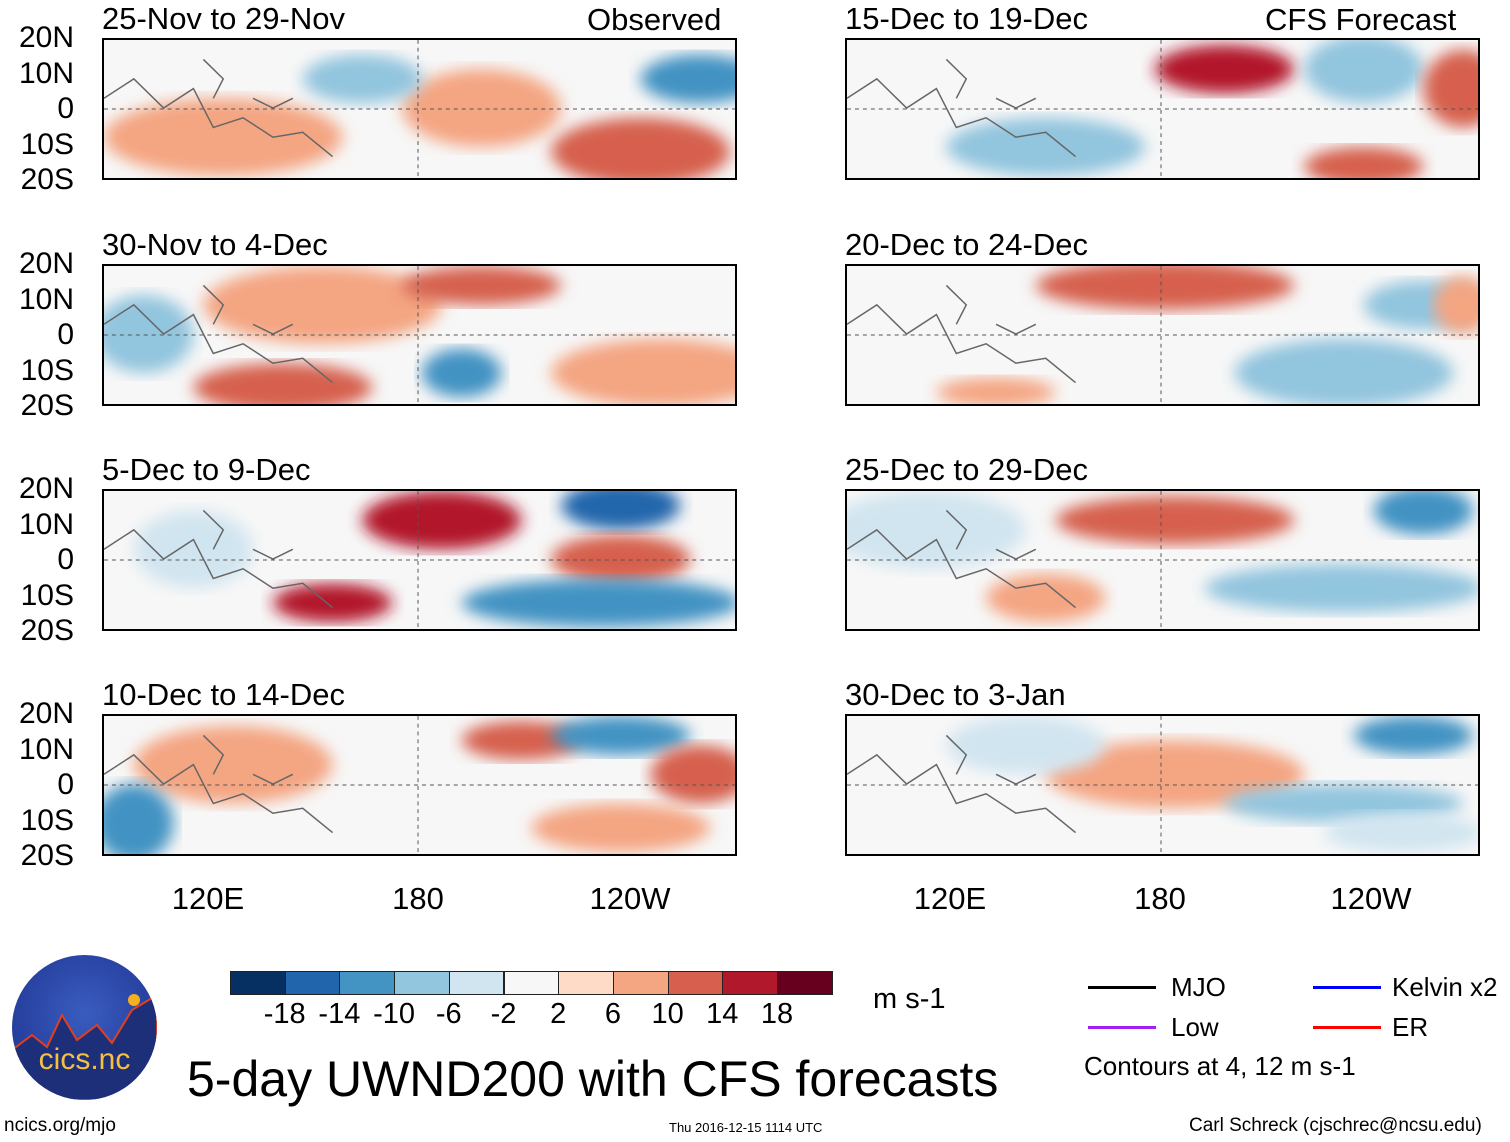 Image resolution: width=1510 pixels, height=1142 pixels. Describe the element at coordinates (966, 18) in the screenshot. I see `panel-title: 15-Dec to 19-Dec` at that location.